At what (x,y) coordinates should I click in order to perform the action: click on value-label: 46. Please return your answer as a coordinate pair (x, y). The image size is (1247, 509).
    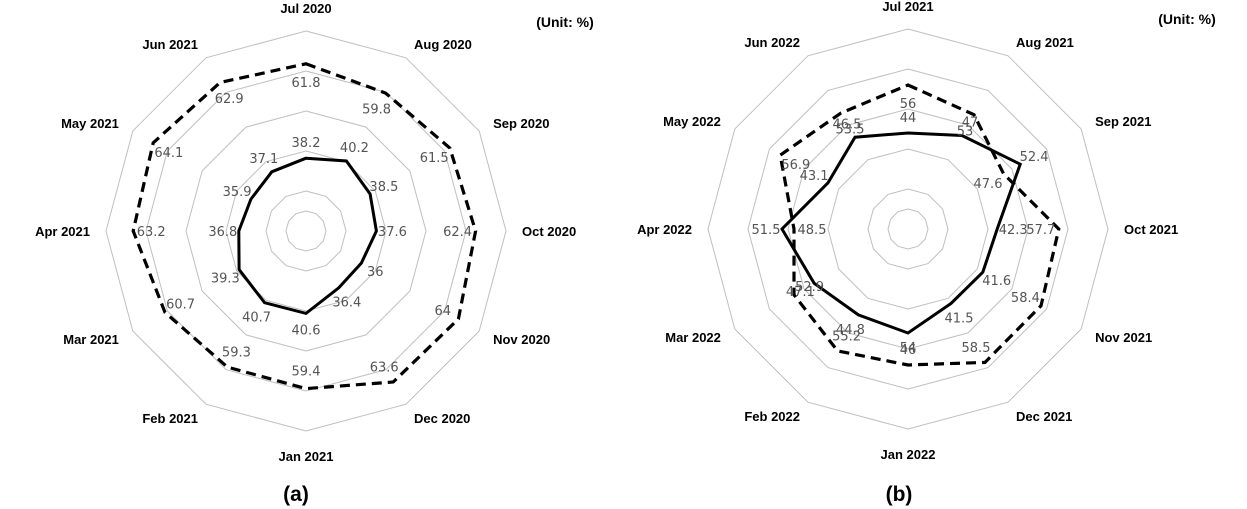
    Looking at the image, I should click on (908, 350).